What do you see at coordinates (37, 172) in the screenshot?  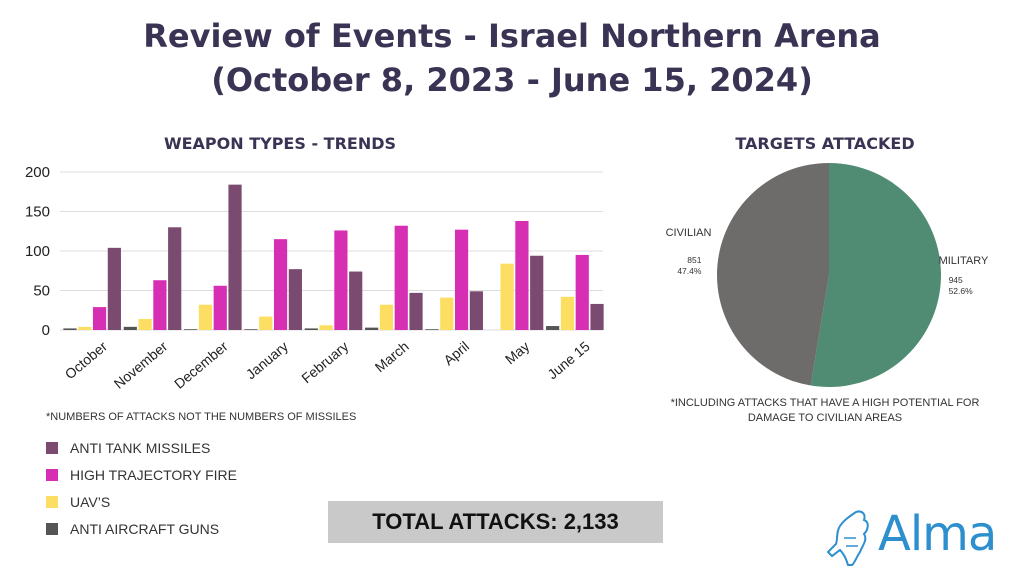 I see `y-tick-label: 200` at bounding box center [37, 172].